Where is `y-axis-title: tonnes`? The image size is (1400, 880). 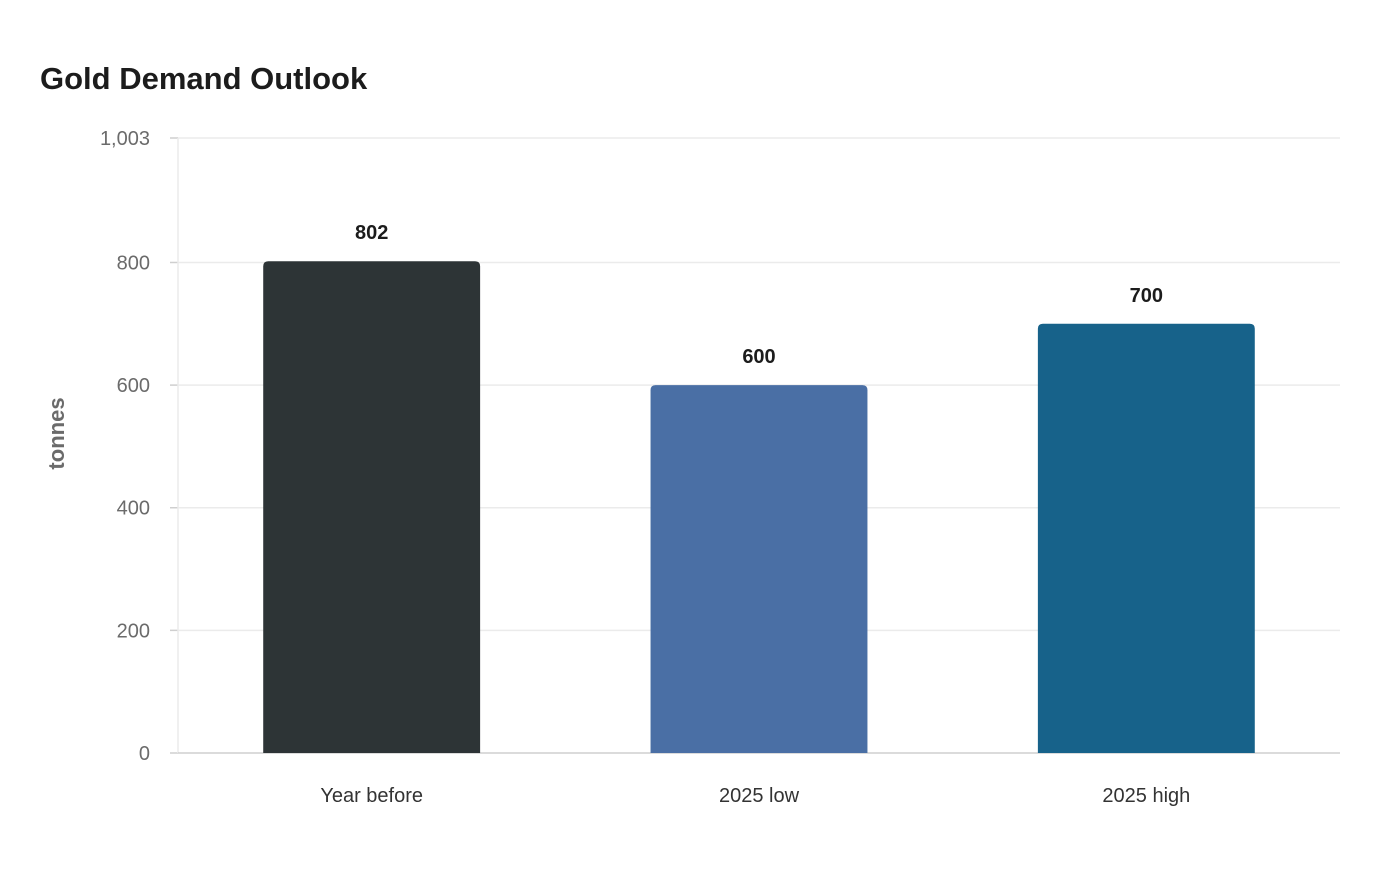
y-axis-title: tonnes is located at coordinates (56, 433).